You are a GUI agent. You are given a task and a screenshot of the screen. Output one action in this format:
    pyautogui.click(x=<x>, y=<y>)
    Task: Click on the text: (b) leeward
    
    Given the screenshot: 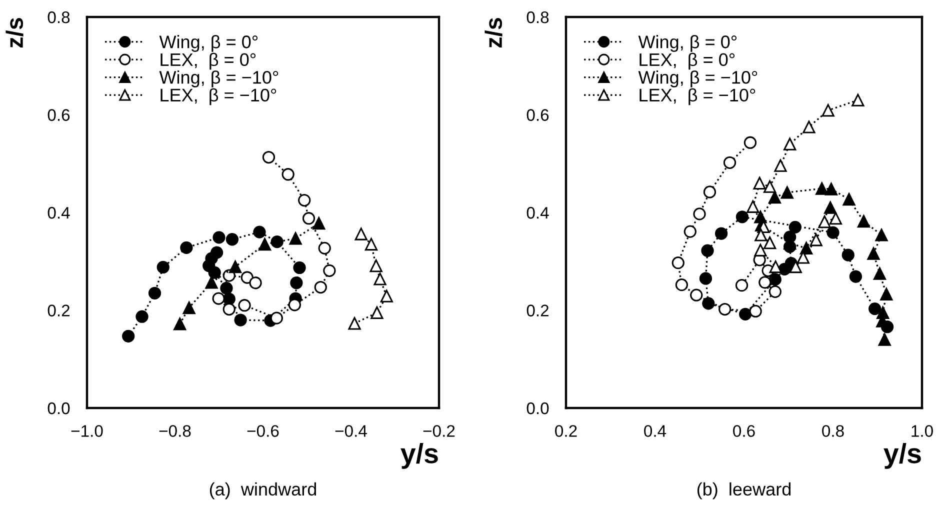 What is the action you would take?
    pyautogui.click(x=744, y=491)
    